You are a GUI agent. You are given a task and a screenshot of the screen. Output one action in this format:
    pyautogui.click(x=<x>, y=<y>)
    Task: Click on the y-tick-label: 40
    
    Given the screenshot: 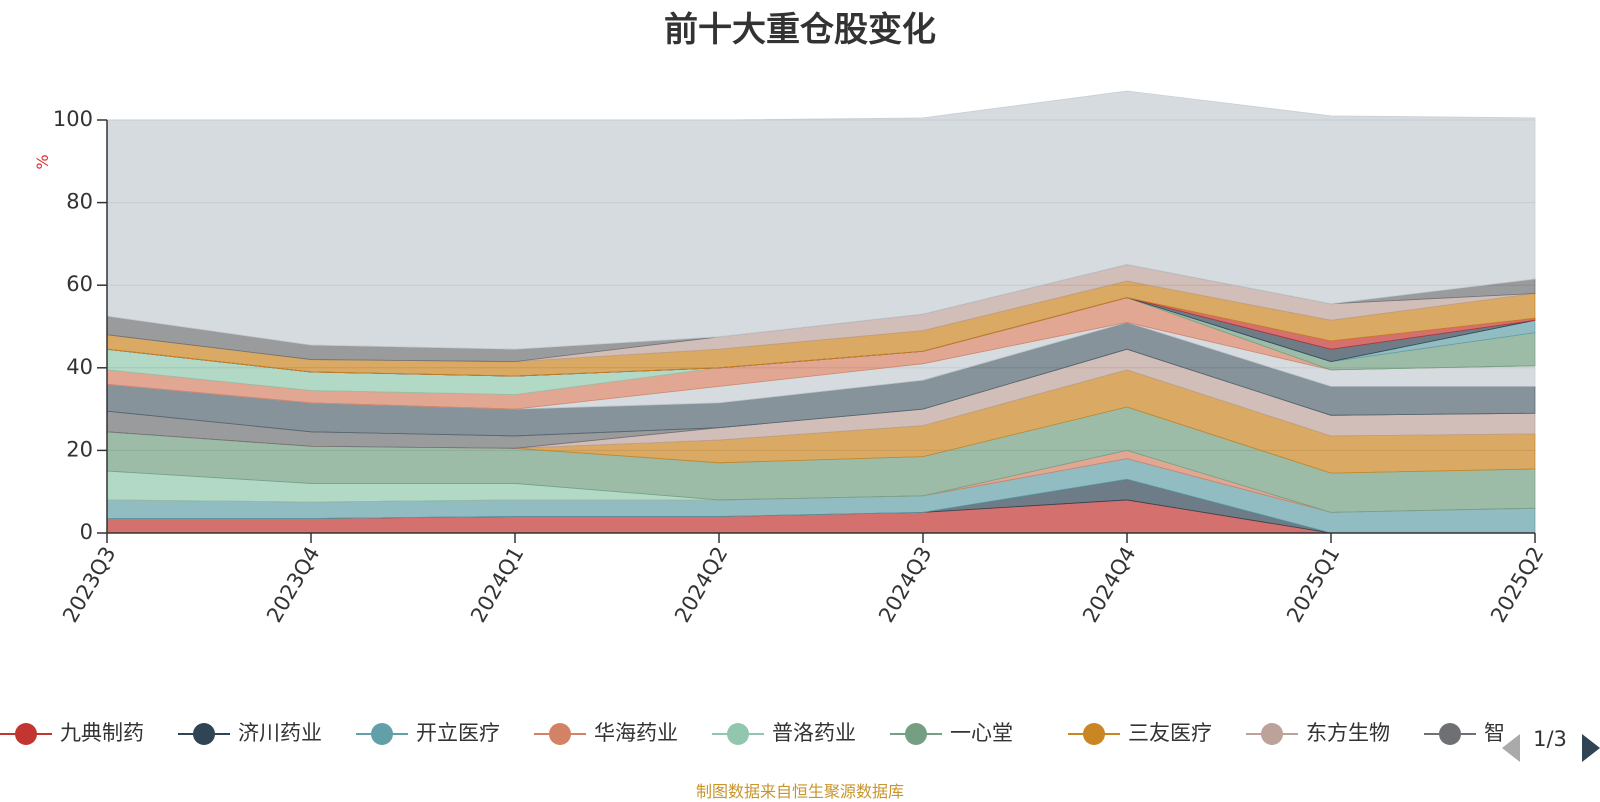 What is the action you would take?
    pyautogui.click(x=79, y=367)
    